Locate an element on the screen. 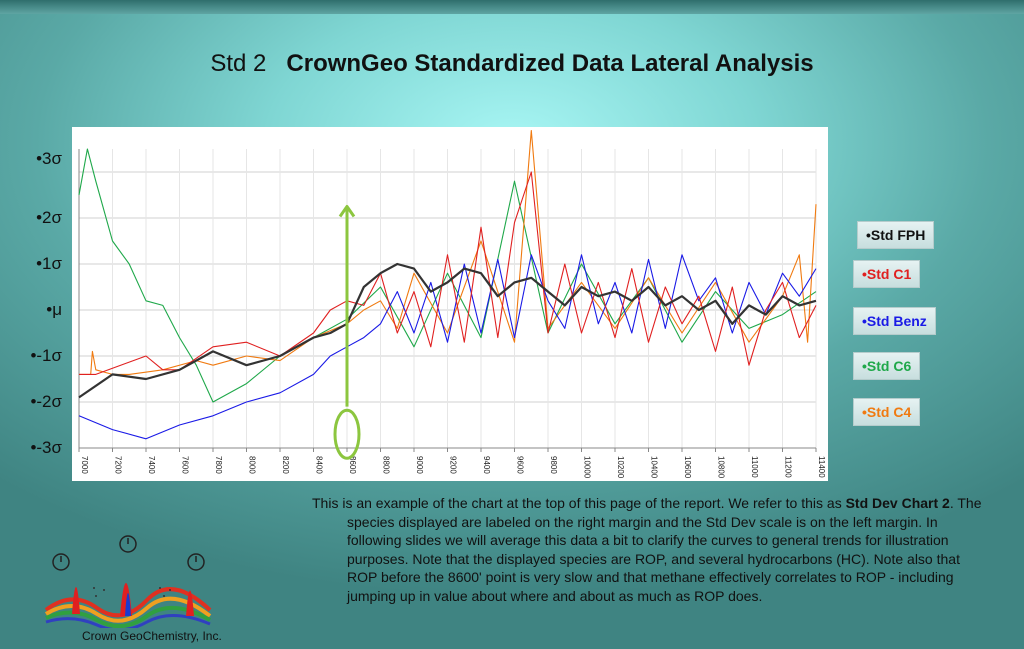 The height and width of the screenshot is (649, 1024). x-tick-label: 10000 is located at coordinates (587, 467).